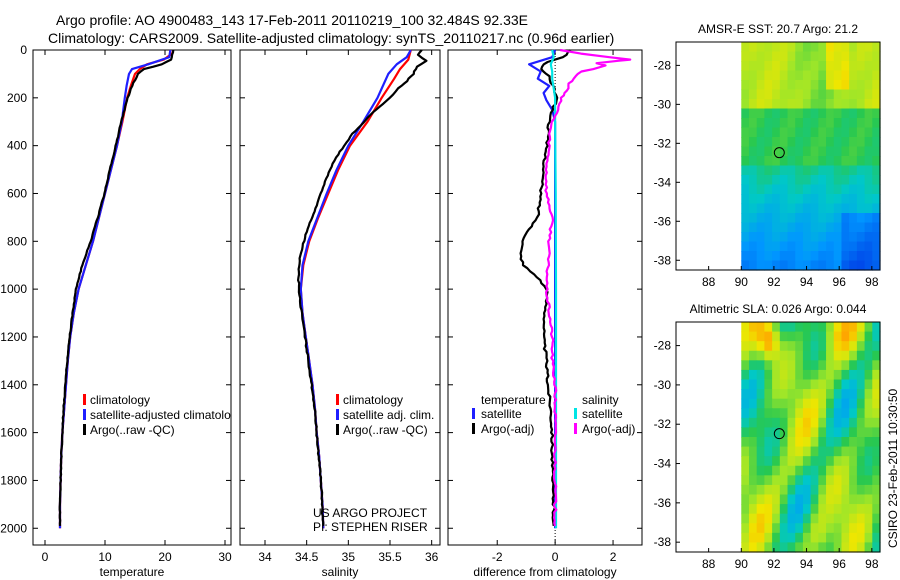 The image size is (900, 580). Describe the element at coordinates (432, 557) in the screenshot. I see `x-tick-label: 36` at that location.